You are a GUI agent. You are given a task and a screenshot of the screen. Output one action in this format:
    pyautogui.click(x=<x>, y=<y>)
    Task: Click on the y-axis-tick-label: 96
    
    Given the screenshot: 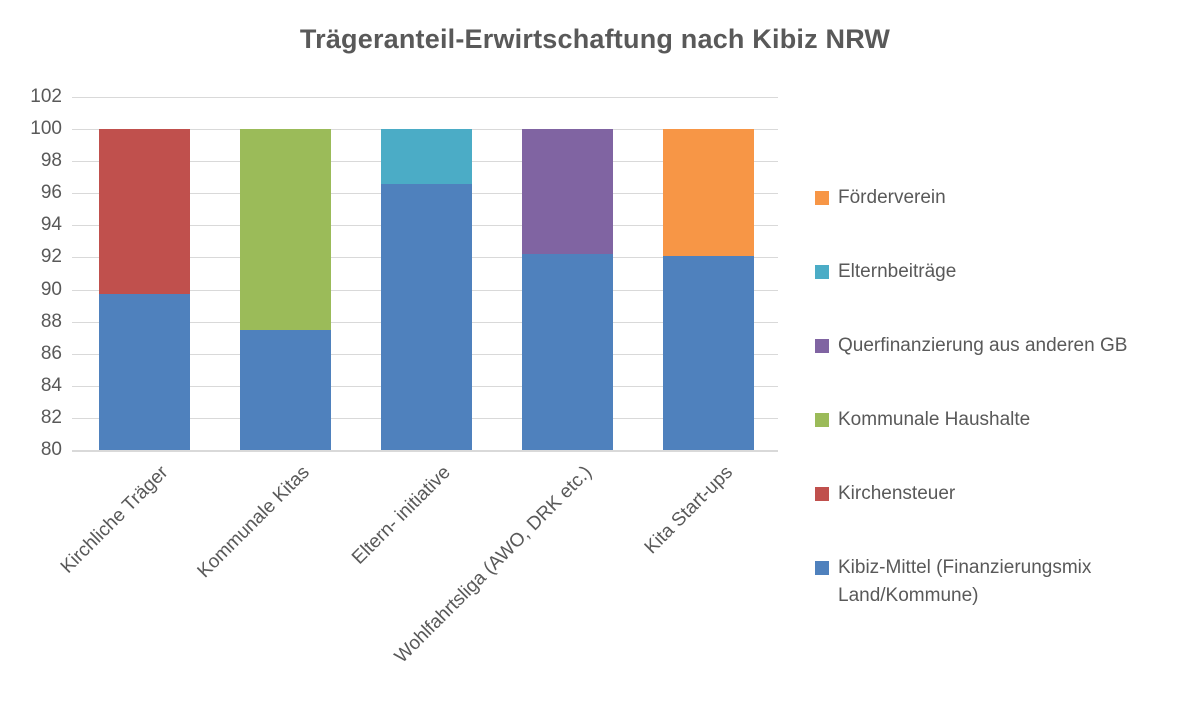 What is the action you would take?
    pyautogui.click(x=51, y=193)
    